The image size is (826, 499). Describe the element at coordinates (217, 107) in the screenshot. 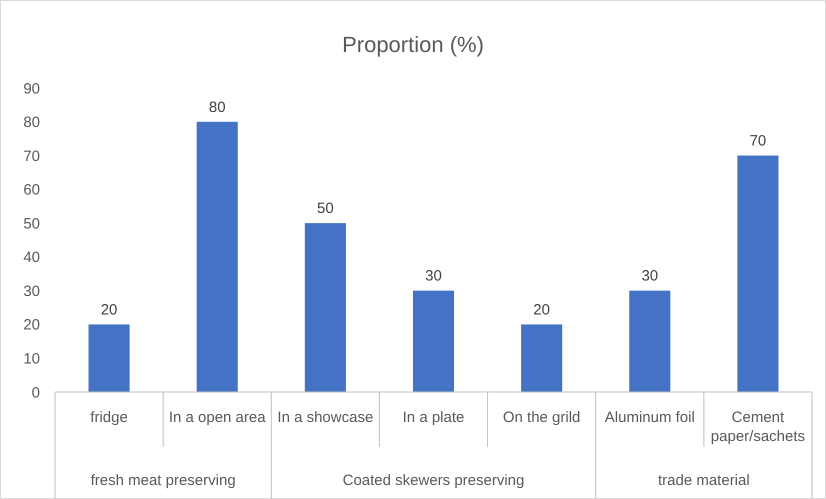

I see `data-label: 80` at that location.